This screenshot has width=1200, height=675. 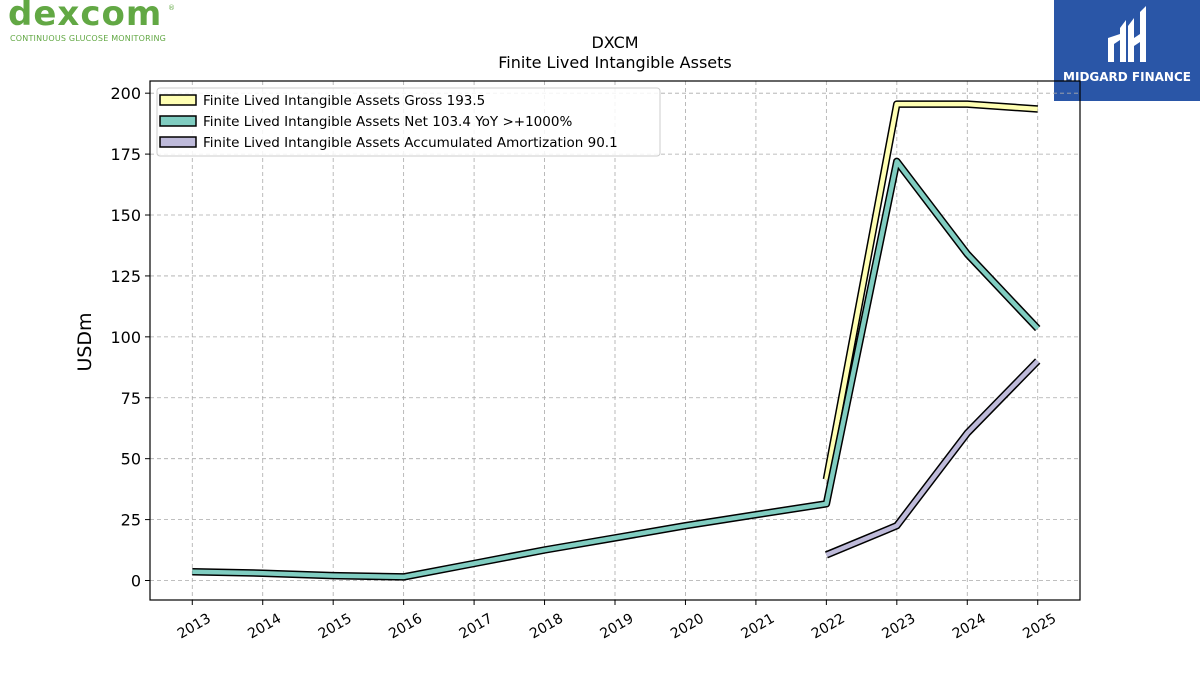 What do you see at coordinates (757, 627) in the screenshot?
I see `x-tick-label: 2021` at bounding box center [757, 627].